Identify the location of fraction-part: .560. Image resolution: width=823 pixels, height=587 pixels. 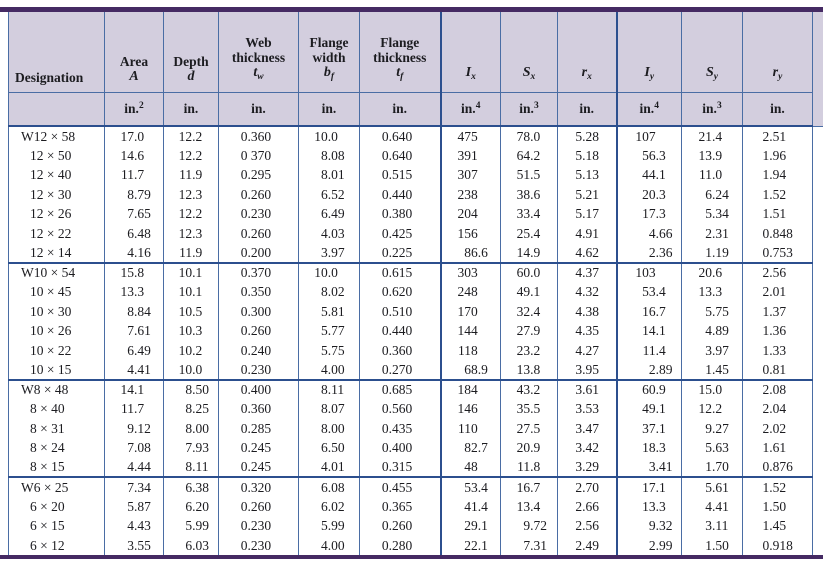
(414, 409).